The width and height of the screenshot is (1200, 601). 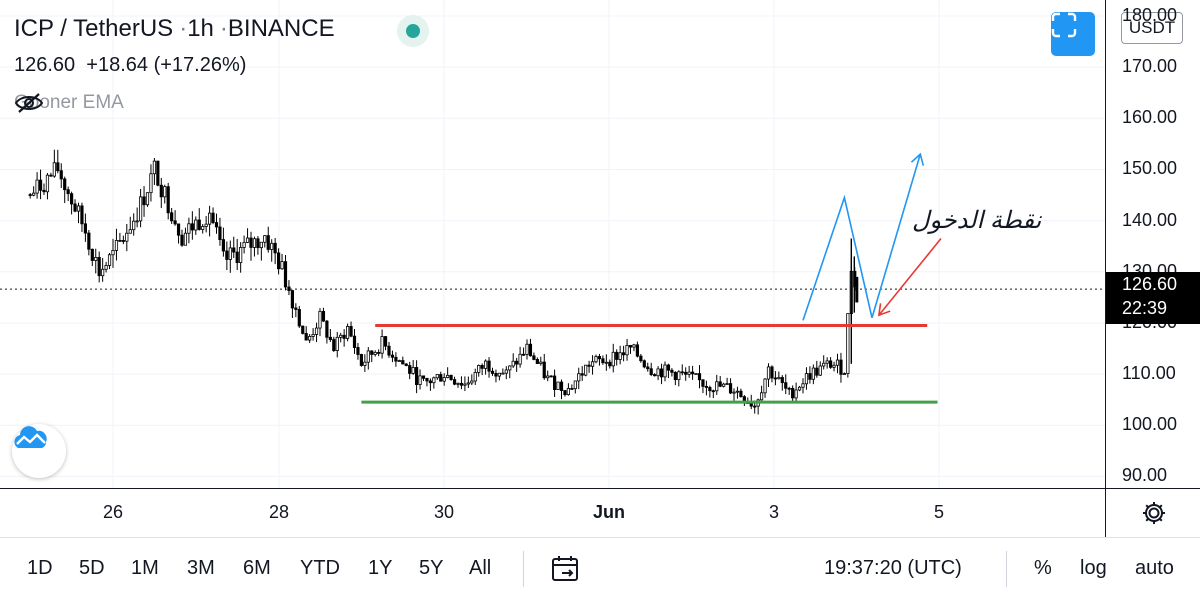 What do you see at coordinates (565, 571) in the screenshot?
I see `date-range-button` at bounding box center [565, 571].